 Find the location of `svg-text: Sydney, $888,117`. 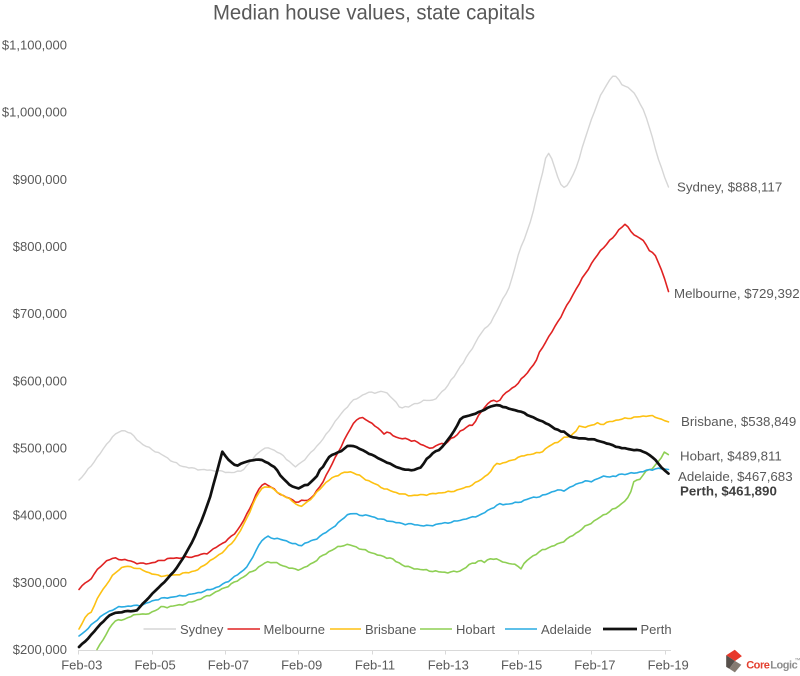

svg-text: Sydney, $888,117 is located at coordinates (729, 187).